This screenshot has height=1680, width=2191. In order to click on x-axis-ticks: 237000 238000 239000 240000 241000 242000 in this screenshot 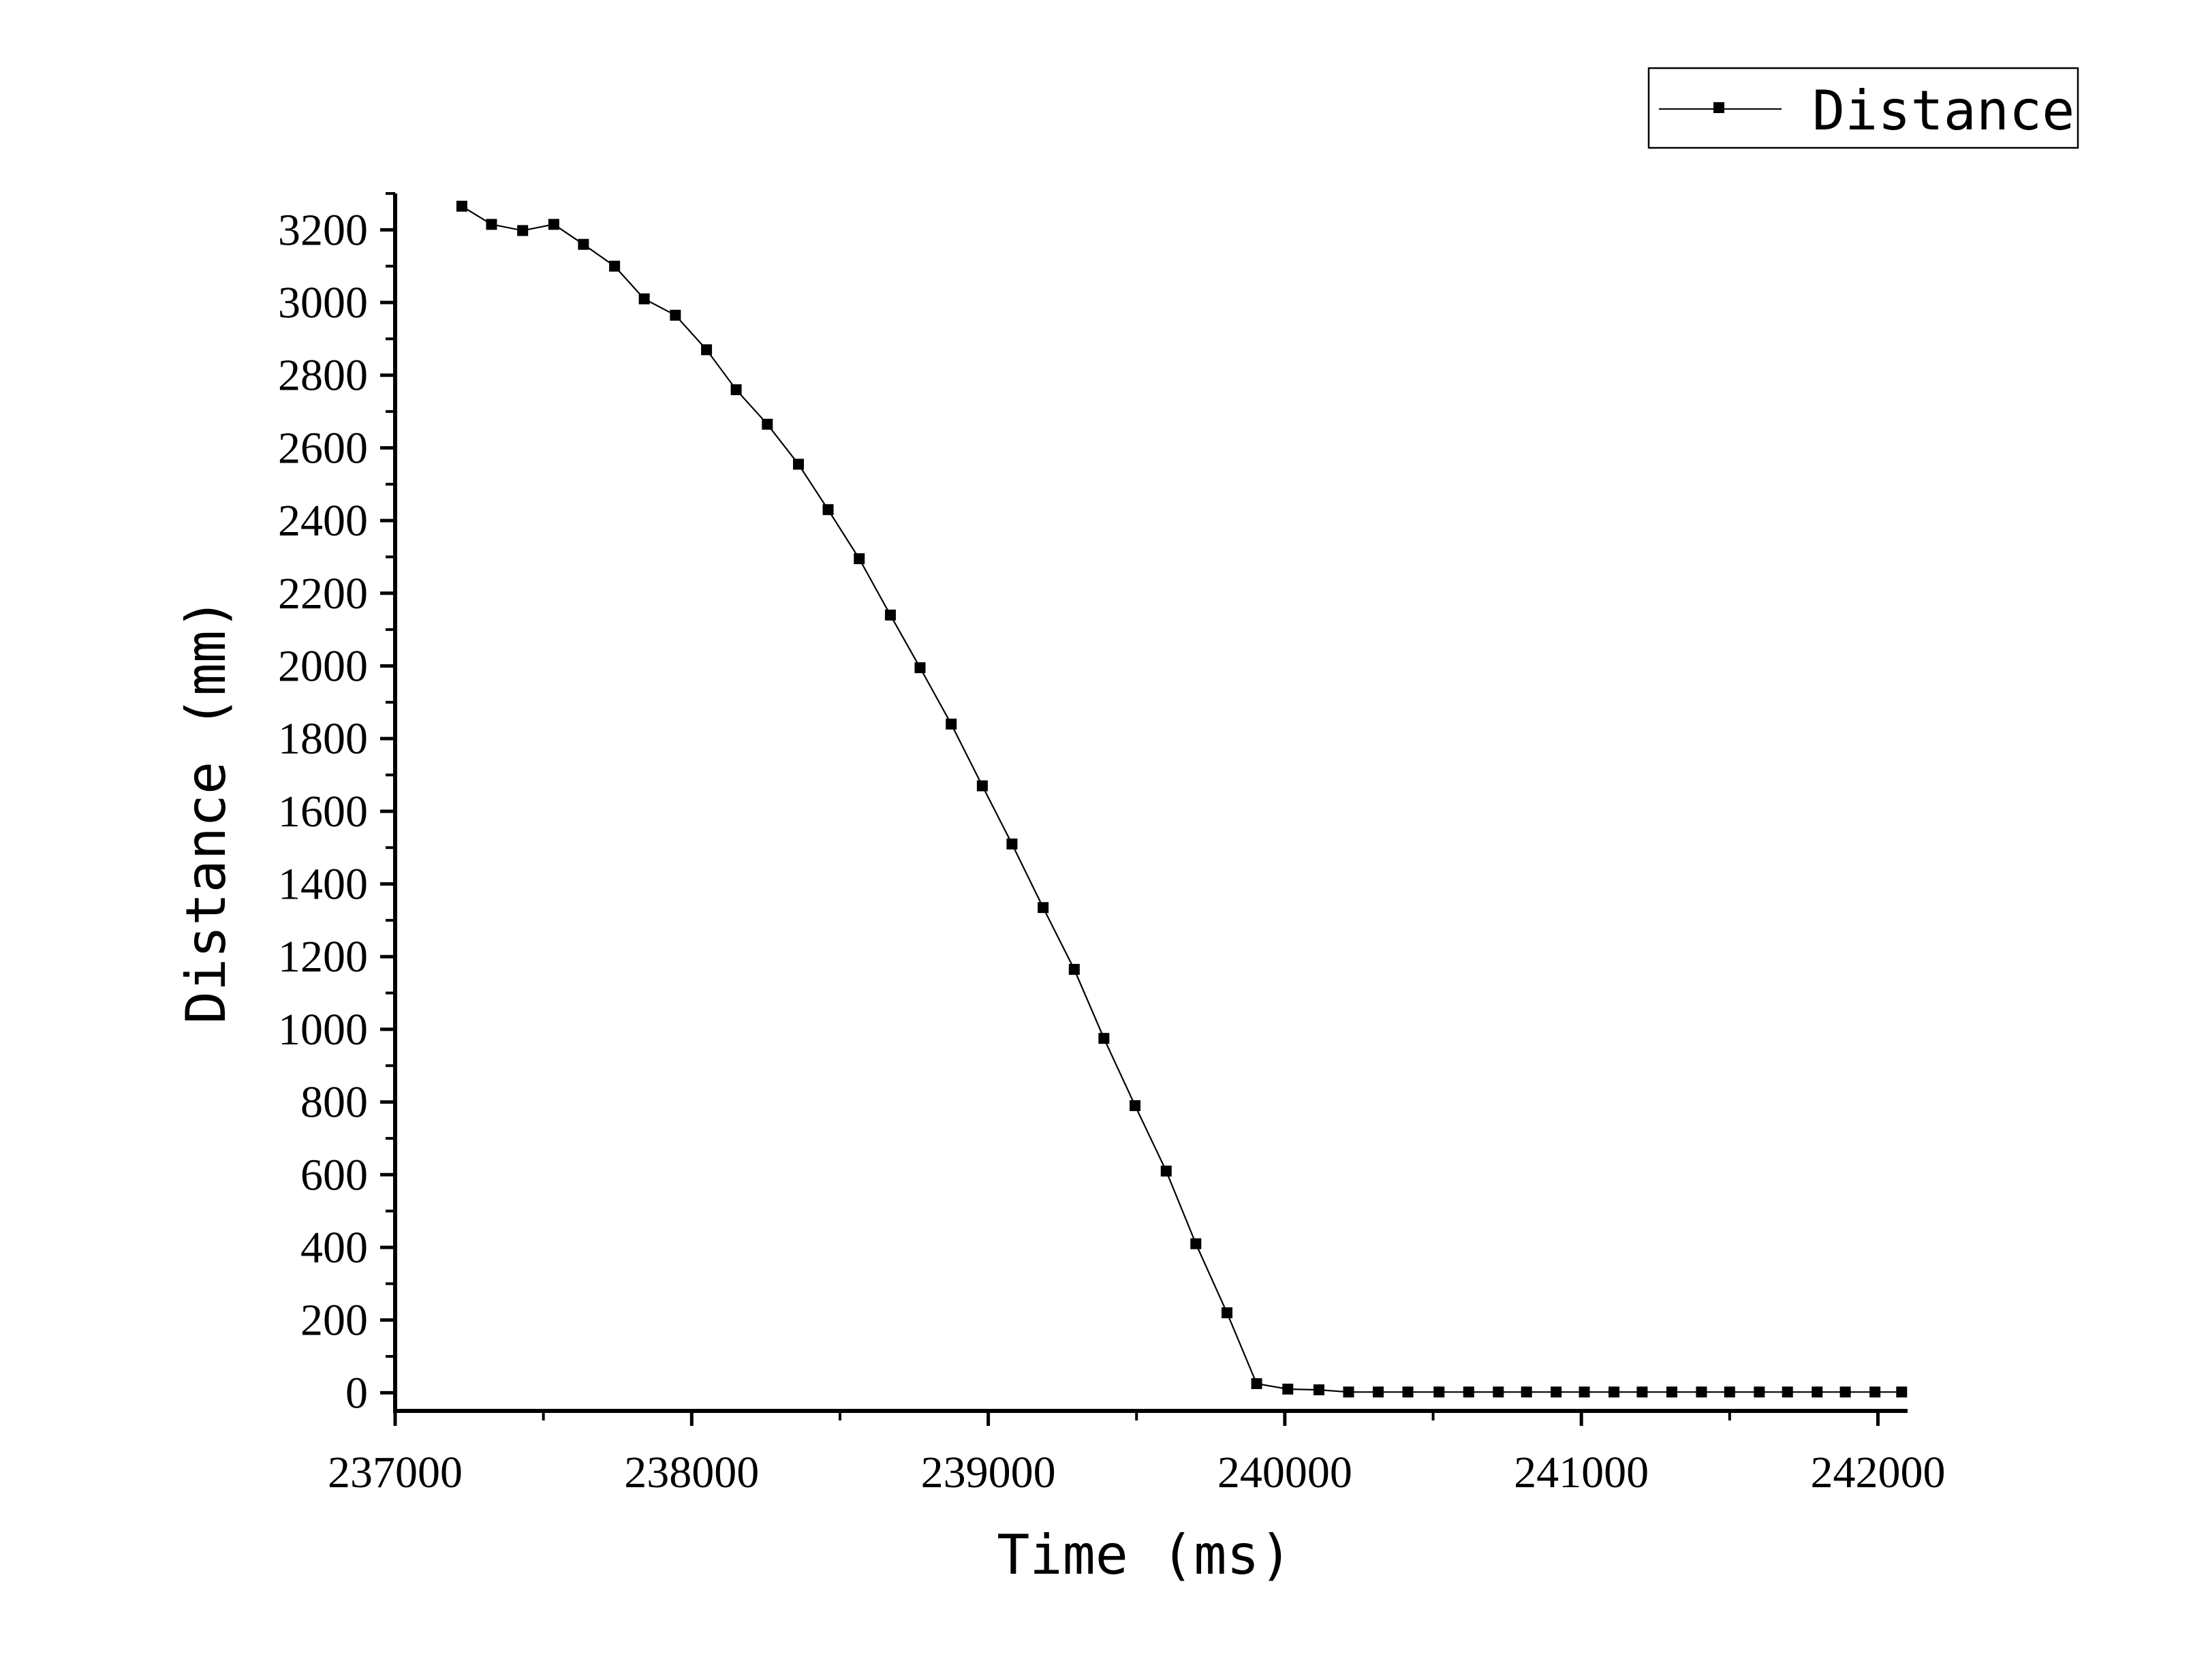, I will do `click(1136, 1454)`.